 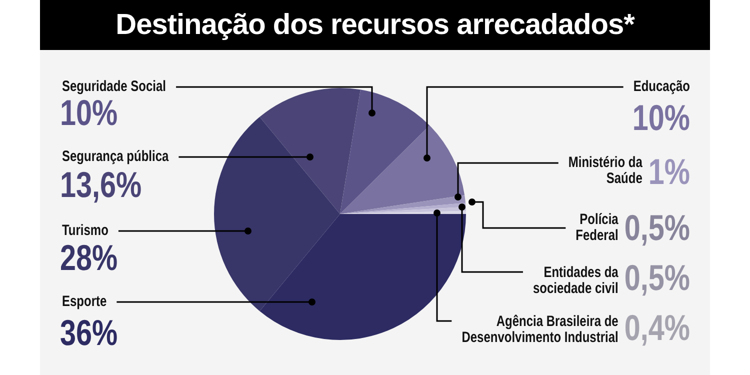 What do you see at coordinates (85, 230) in the screenshot?
I see `slice-label: Turismo` at bounding box center [85, 230].